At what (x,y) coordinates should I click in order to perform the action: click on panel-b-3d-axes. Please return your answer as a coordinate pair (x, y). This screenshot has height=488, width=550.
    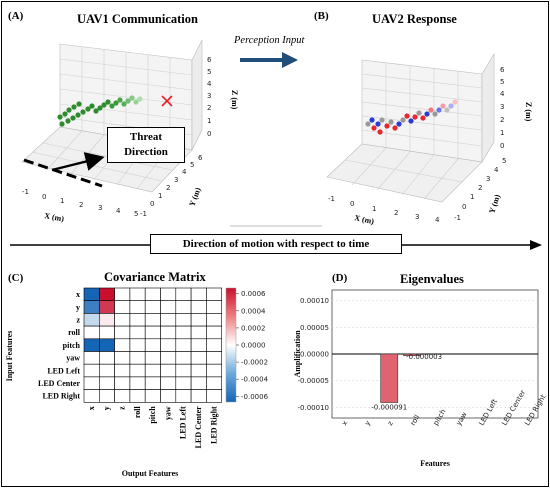
    Looking at the image, I should click on (410, 127).